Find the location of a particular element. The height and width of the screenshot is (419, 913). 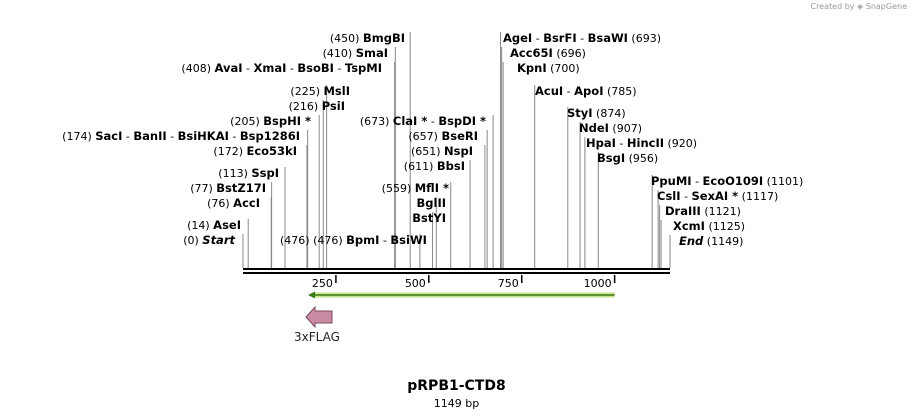

enzyme-name: PpuMI is located at coordinates (671, 181).